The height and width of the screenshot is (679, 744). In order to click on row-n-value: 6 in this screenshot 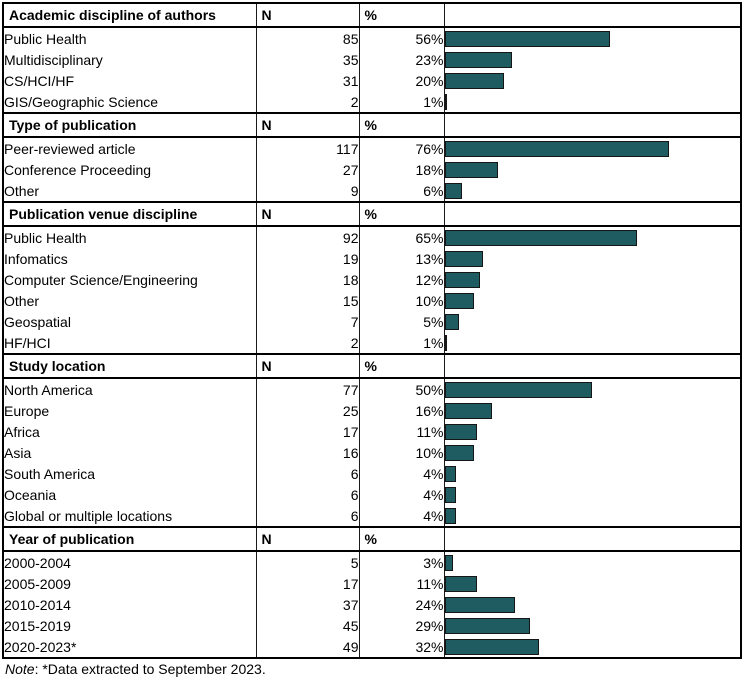, I will do `click(307, 473)`.